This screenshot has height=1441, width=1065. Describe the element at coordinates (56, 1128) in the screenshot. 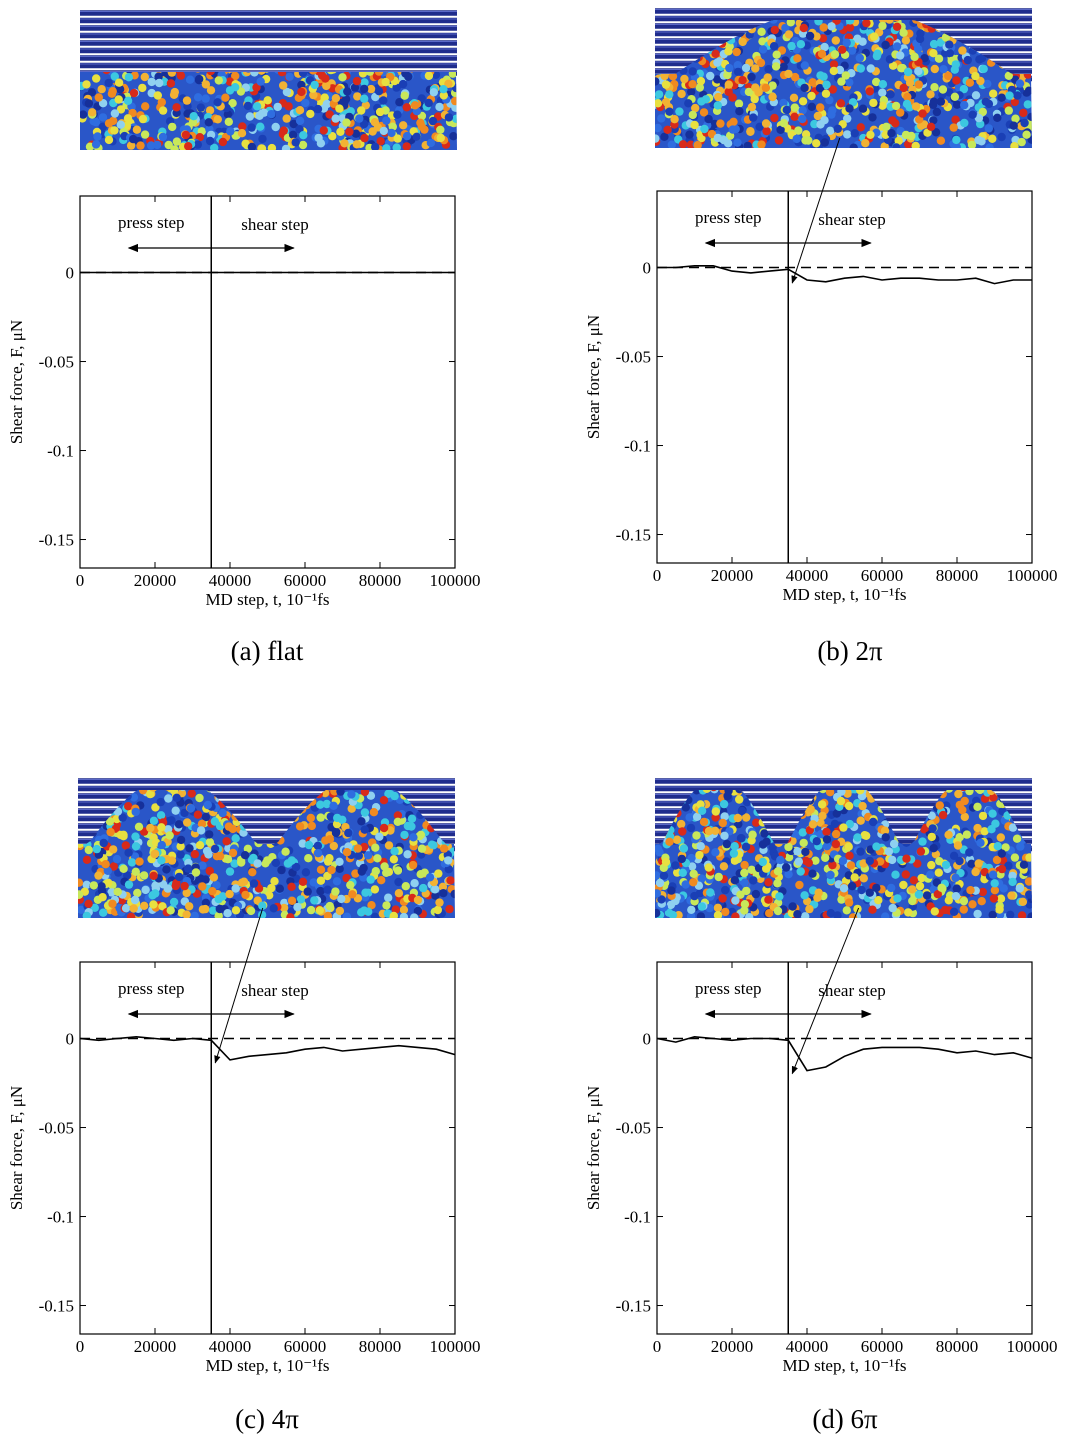

I see `y-tick-label: -0.05` at that location.